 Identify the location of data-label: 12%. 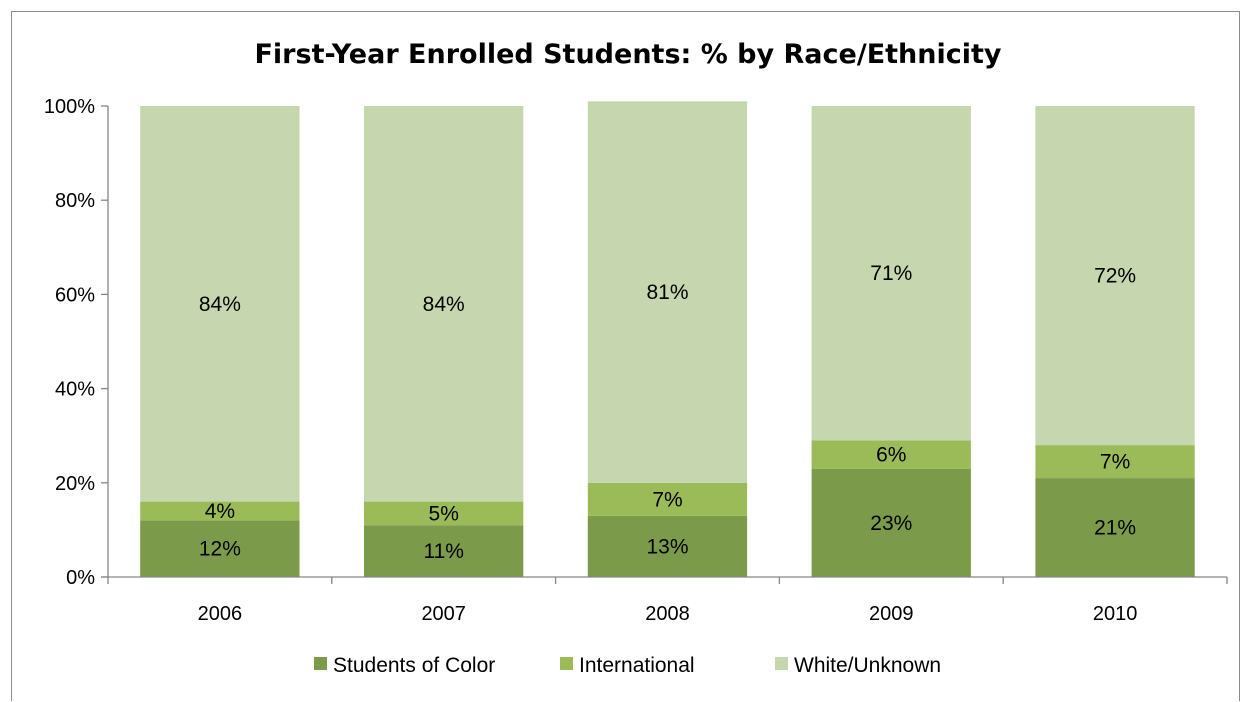
(220, 549).